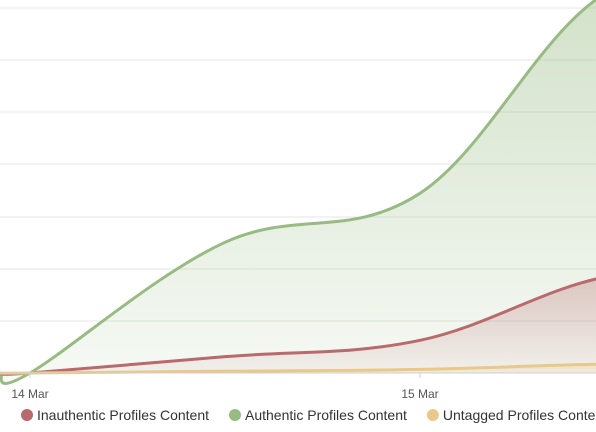 This screenshot has height=432, width=596. I want to click on legend-item-inauthentic-profiles-content: Inauthentic Profiles Content, so click(115, 415).